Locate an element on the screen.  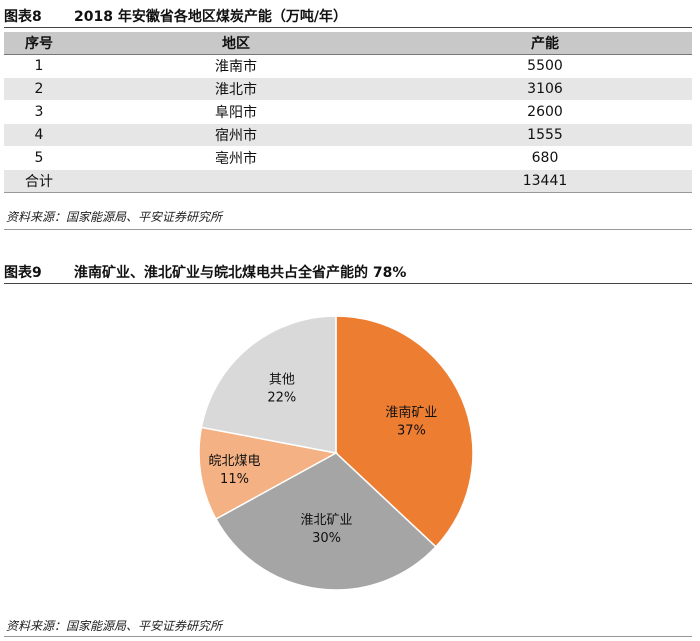
table-bottom-rule is located at coordinates (348, 229).